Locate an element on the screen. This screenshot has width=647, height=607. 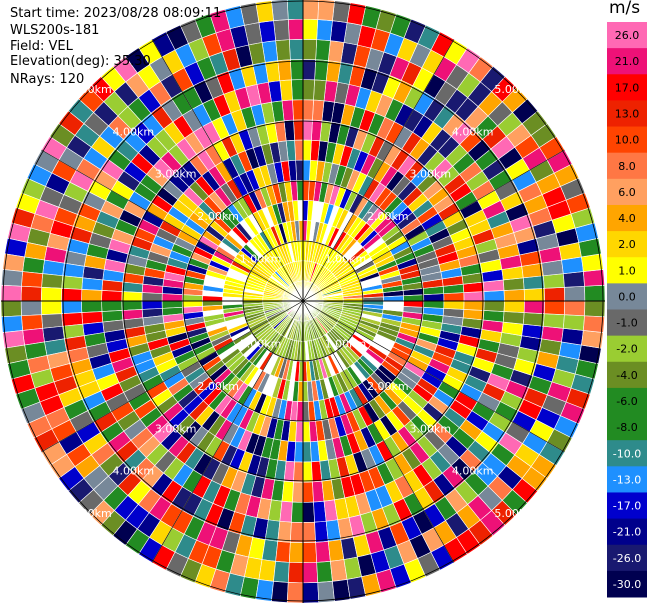
colorbar-unit: m/s is located at coordinates (625, 9).